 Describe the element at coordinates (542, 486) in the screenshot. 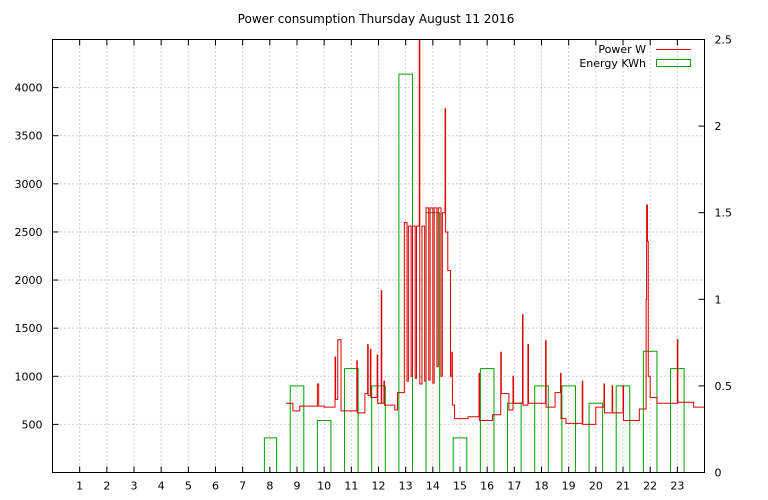

I see `x-tick-label: 18` at that location.